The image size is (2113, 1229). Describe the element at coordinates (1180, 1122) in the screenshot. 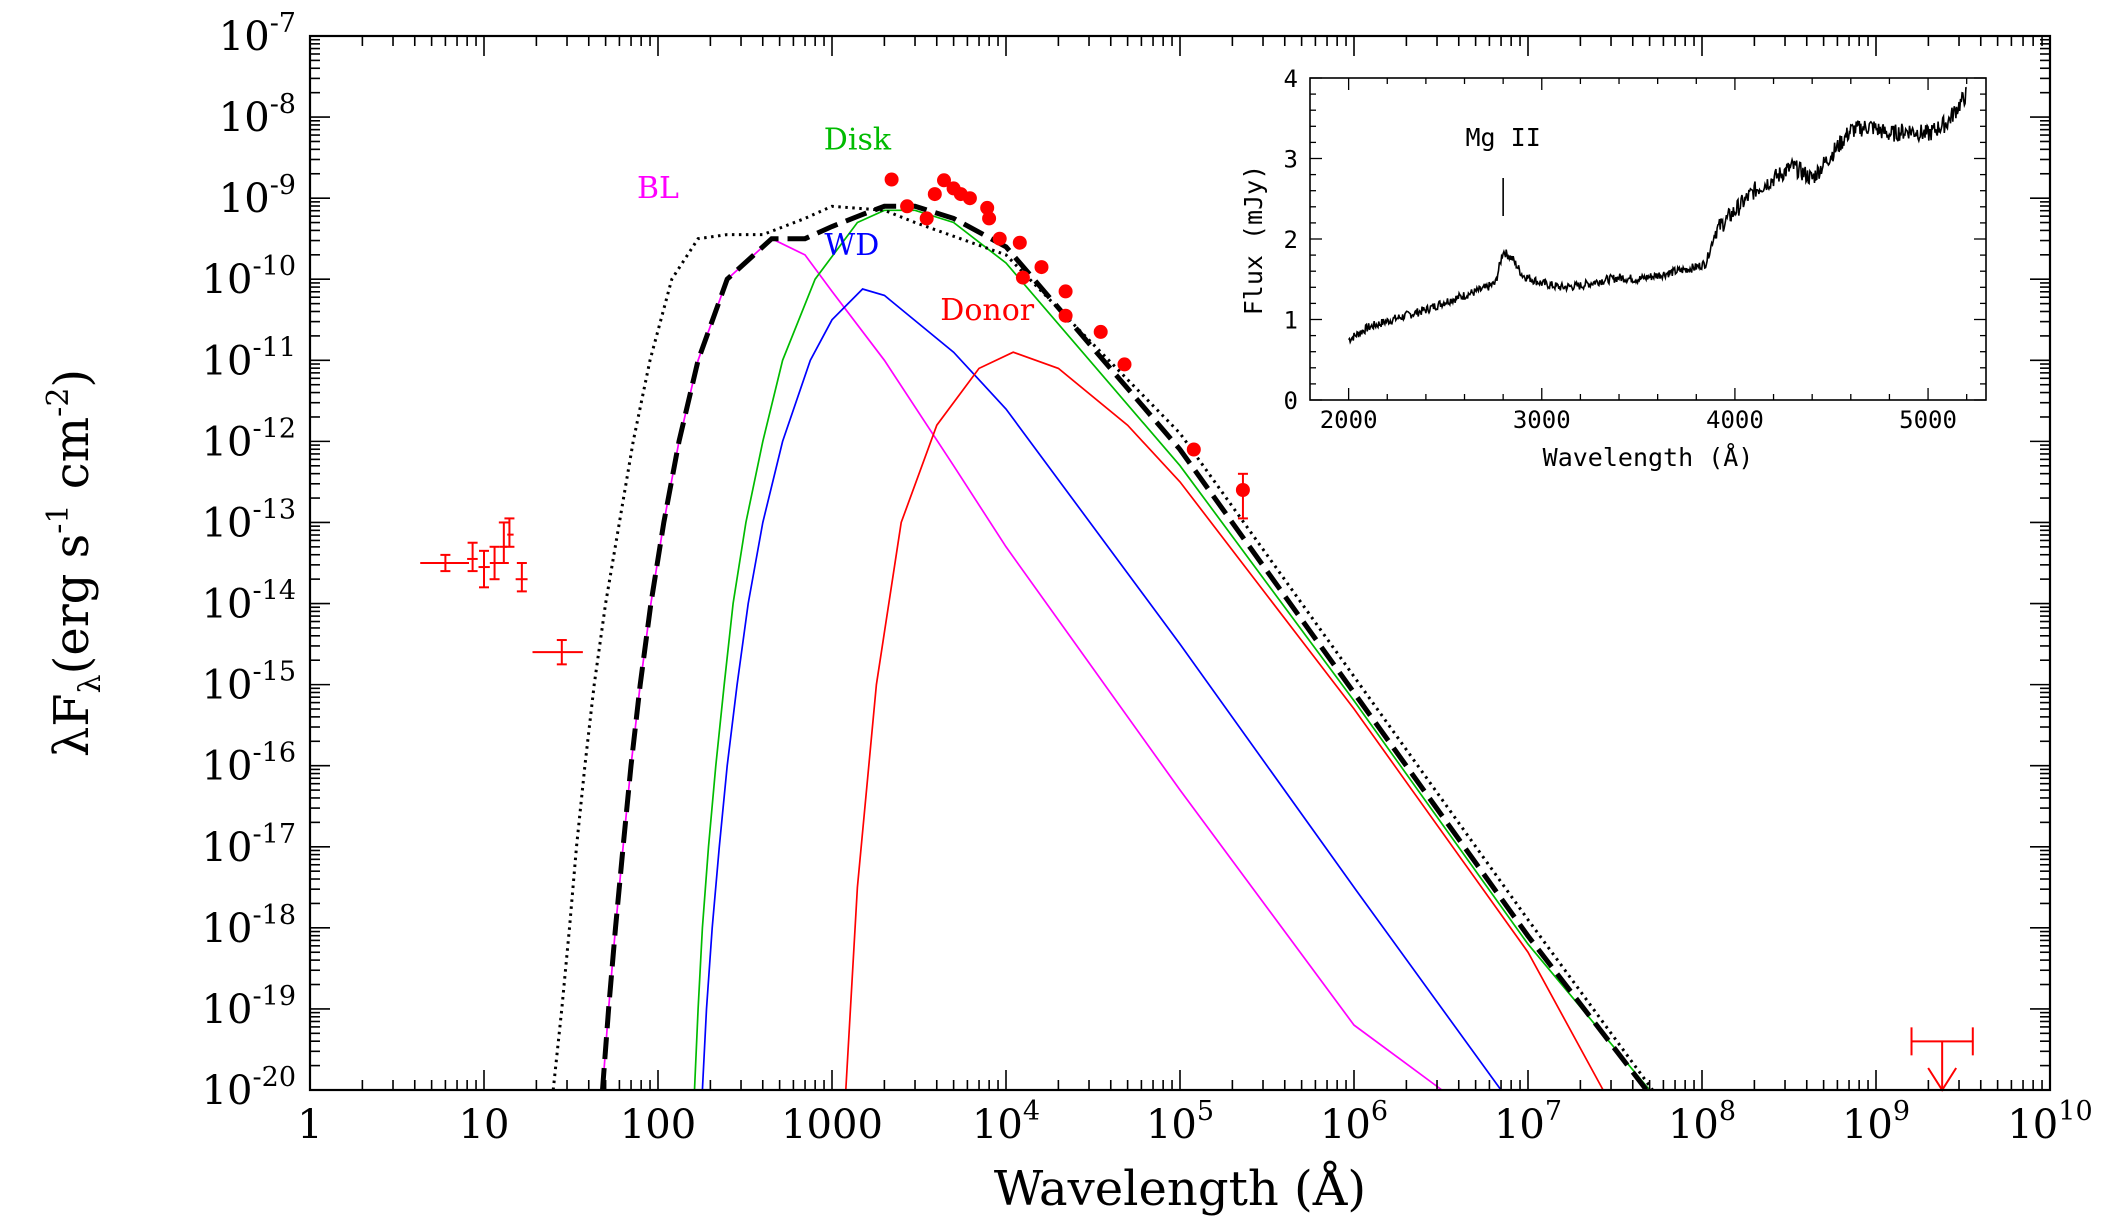

I see `x-tick-label: 10⁵` at that location.